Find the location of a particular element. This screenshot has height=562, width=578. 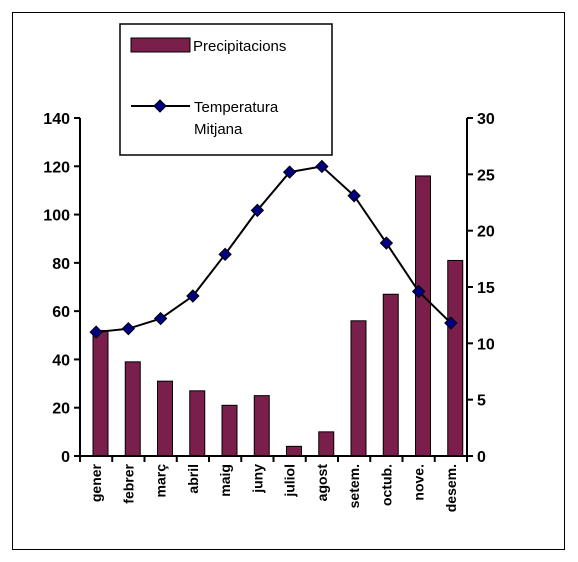

temperature-point-desem. is located at coordinates (451, 323).